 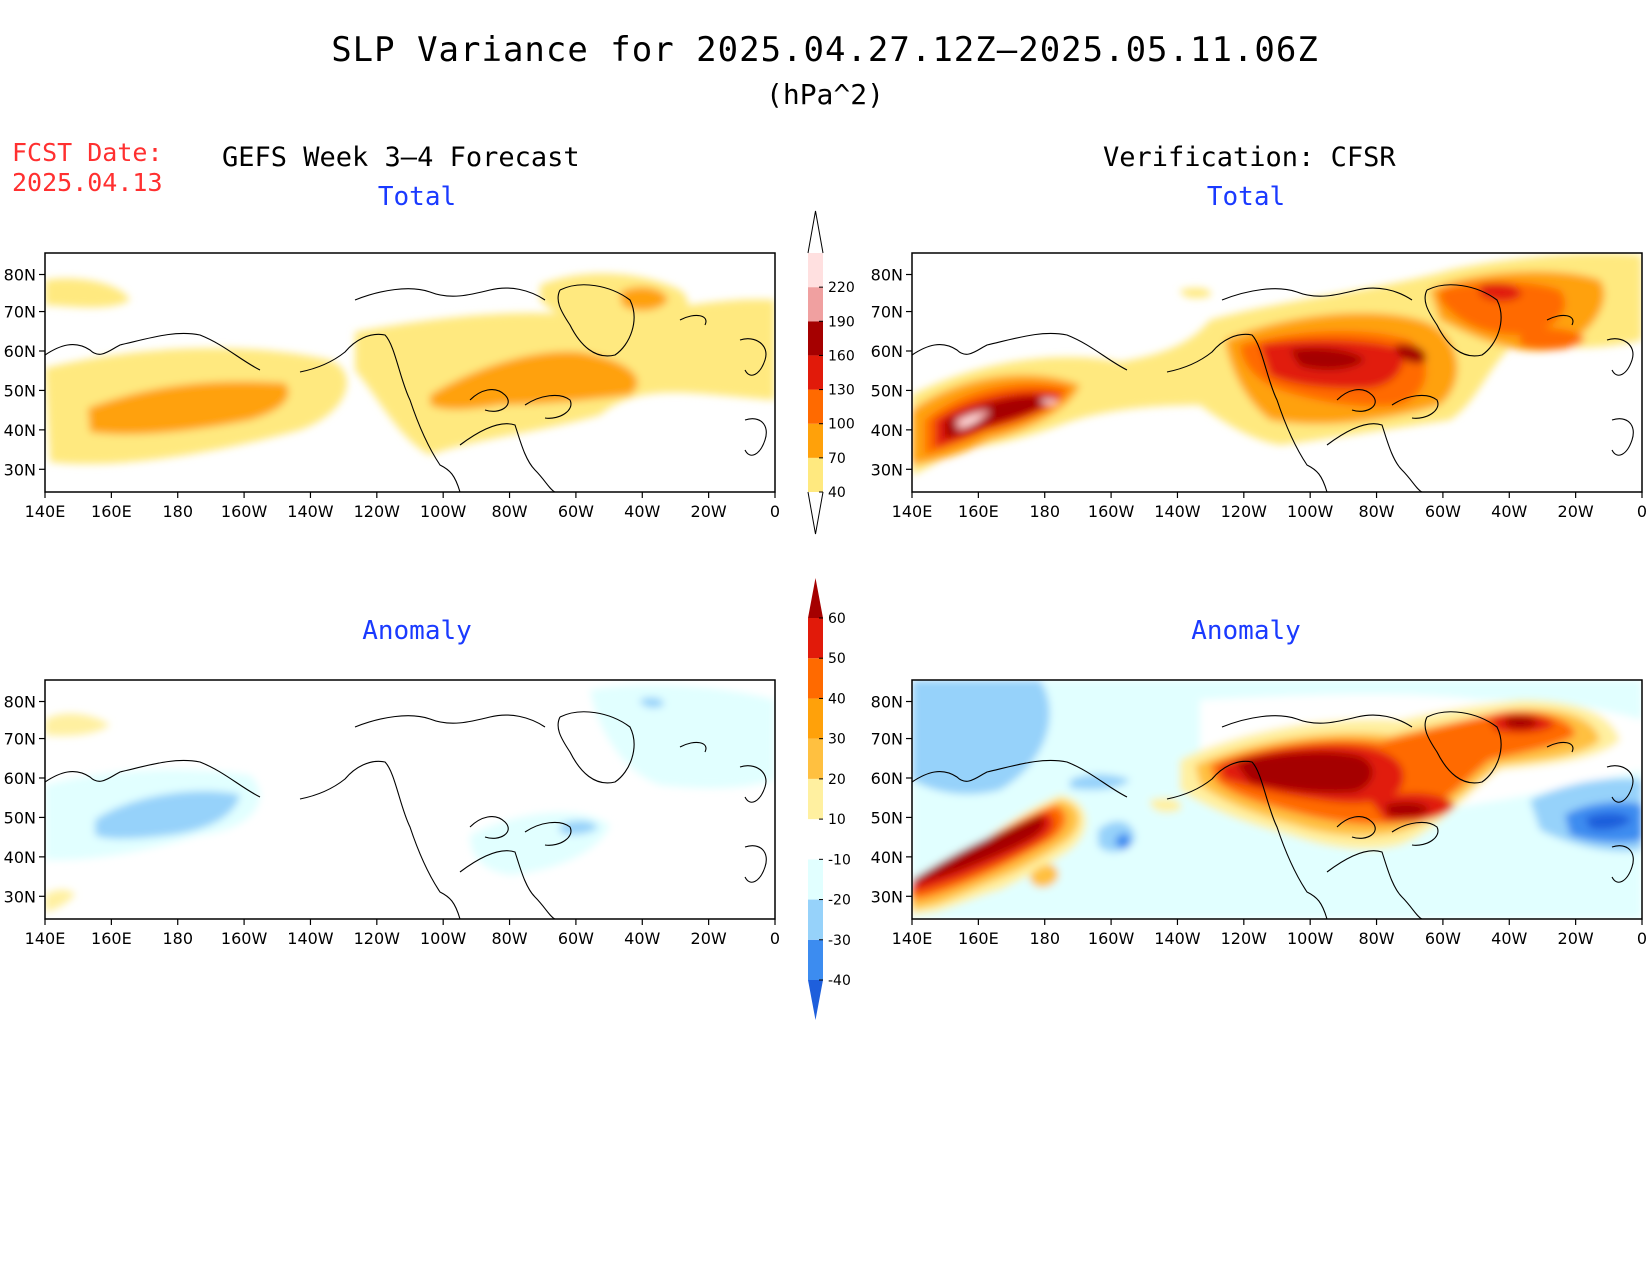 What do you see at coordinates (831, 372) in the screenshot?
I see `colorbar-total: 40 70 100 130 160 190 220` at bounding box center [831, 372].